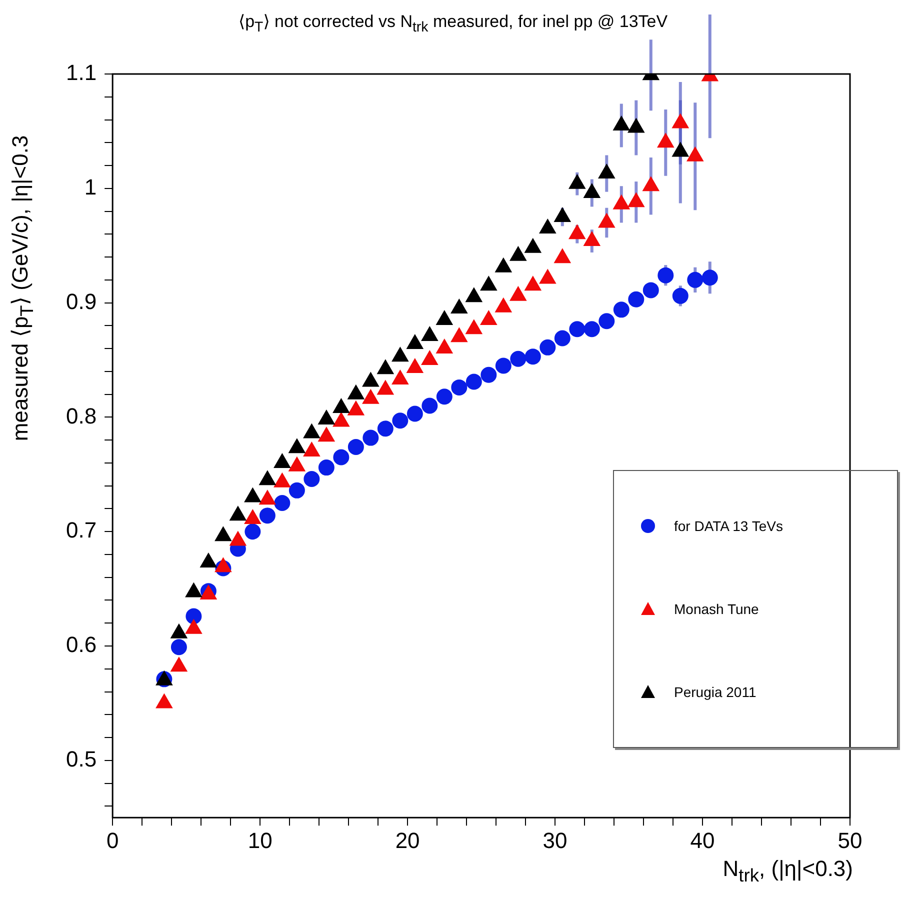  What do you see at coordinates (728, 526) in the screenshot?
I see `legend-label: for DATA 13 TeVs` at bounding box center [728, 526].